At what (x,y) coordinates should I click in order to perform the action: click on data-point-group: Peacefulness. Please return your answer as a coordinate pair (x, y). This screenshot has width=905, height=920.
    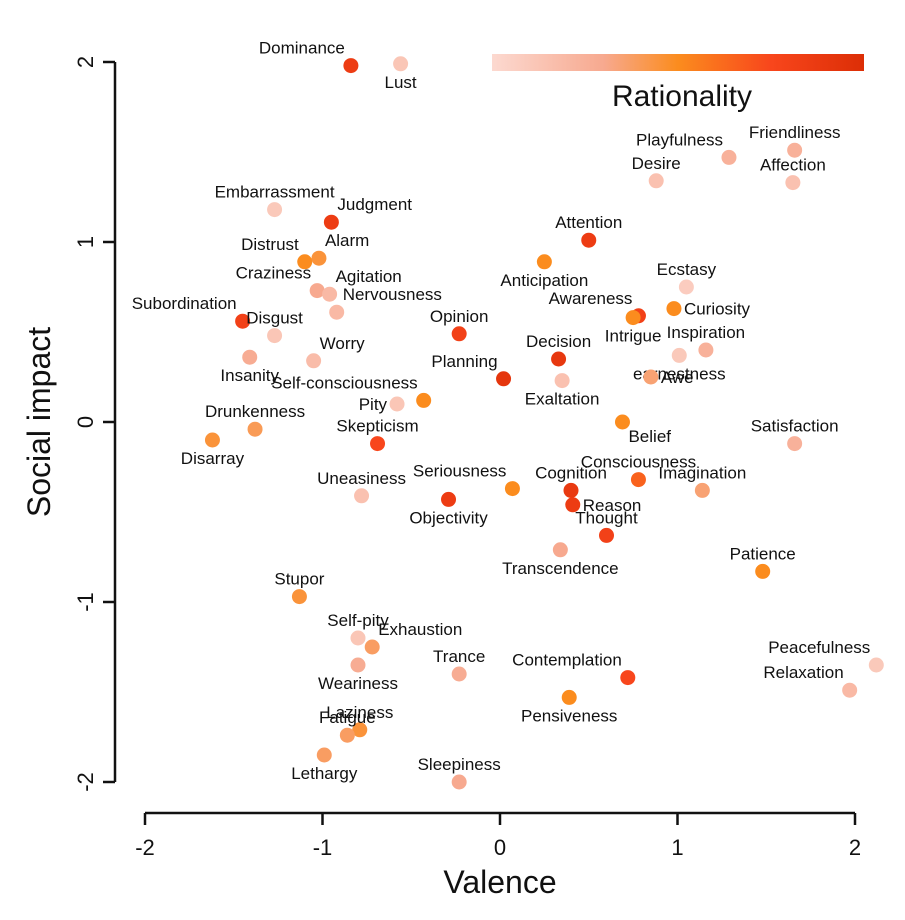
    Looking at the image, I should click on (826, 655).